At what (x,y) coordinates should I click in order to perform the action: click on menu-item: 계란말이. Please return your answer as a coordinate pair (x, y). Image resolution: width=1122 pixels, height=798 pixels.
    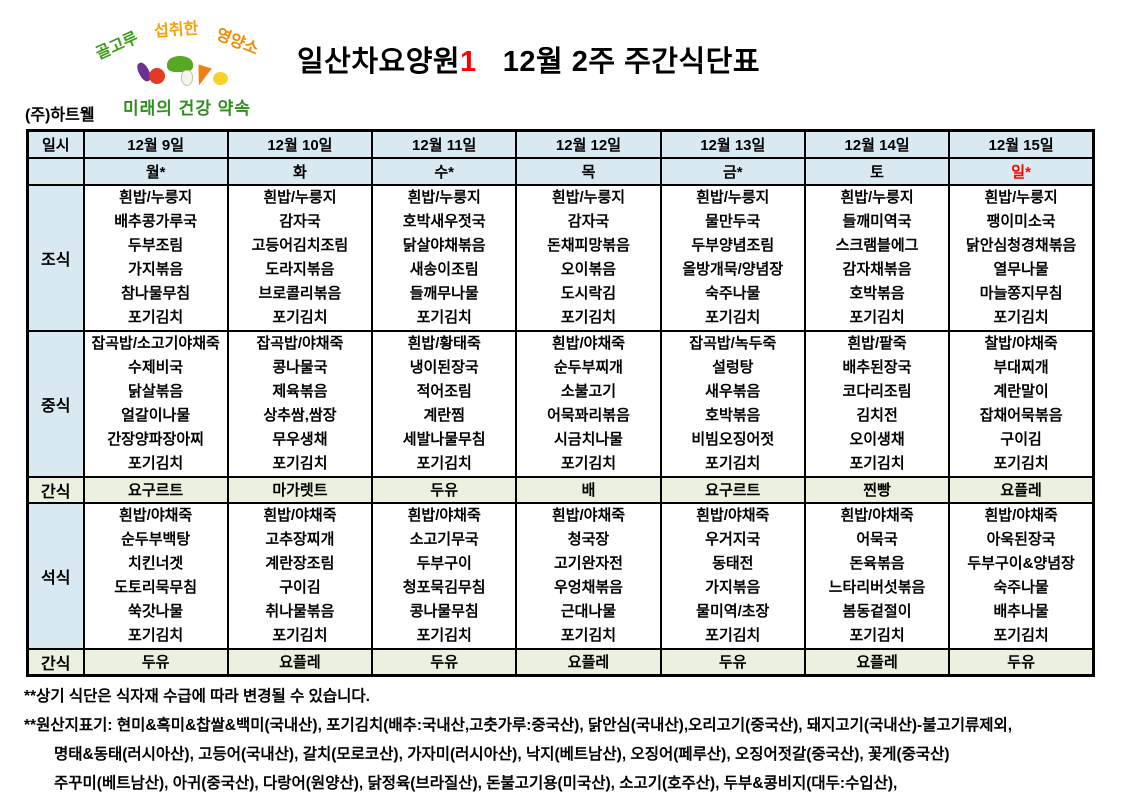
    Looking at the image, I should click on (1021, 391).